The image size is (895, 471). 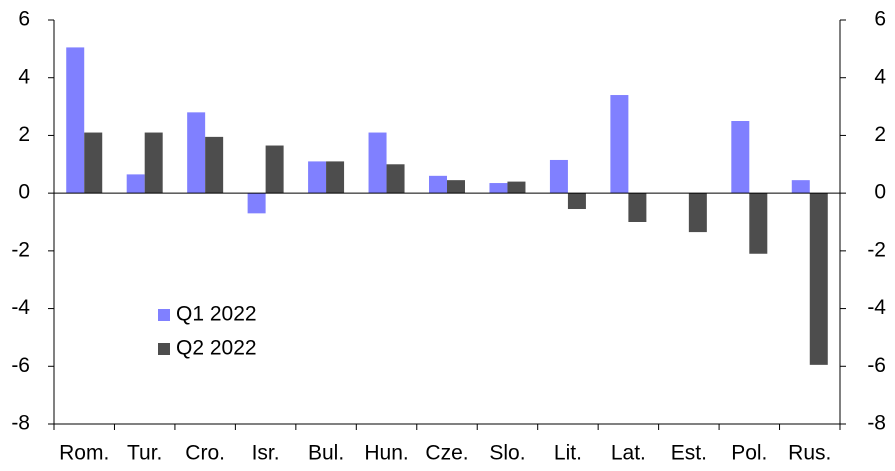 What do you see at coordinates (876, 423) in the screenshot?
I see `y2-tick-label: -8` at bounding box center [876, 423].